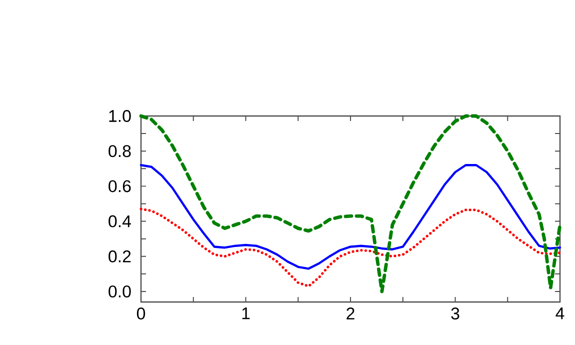 This screenshot has width=575, height=345. What do you see at coordinates (119, 186) in the screenshot?
I see `y-tick-label: 0.6` at bounding box center [119, 186].